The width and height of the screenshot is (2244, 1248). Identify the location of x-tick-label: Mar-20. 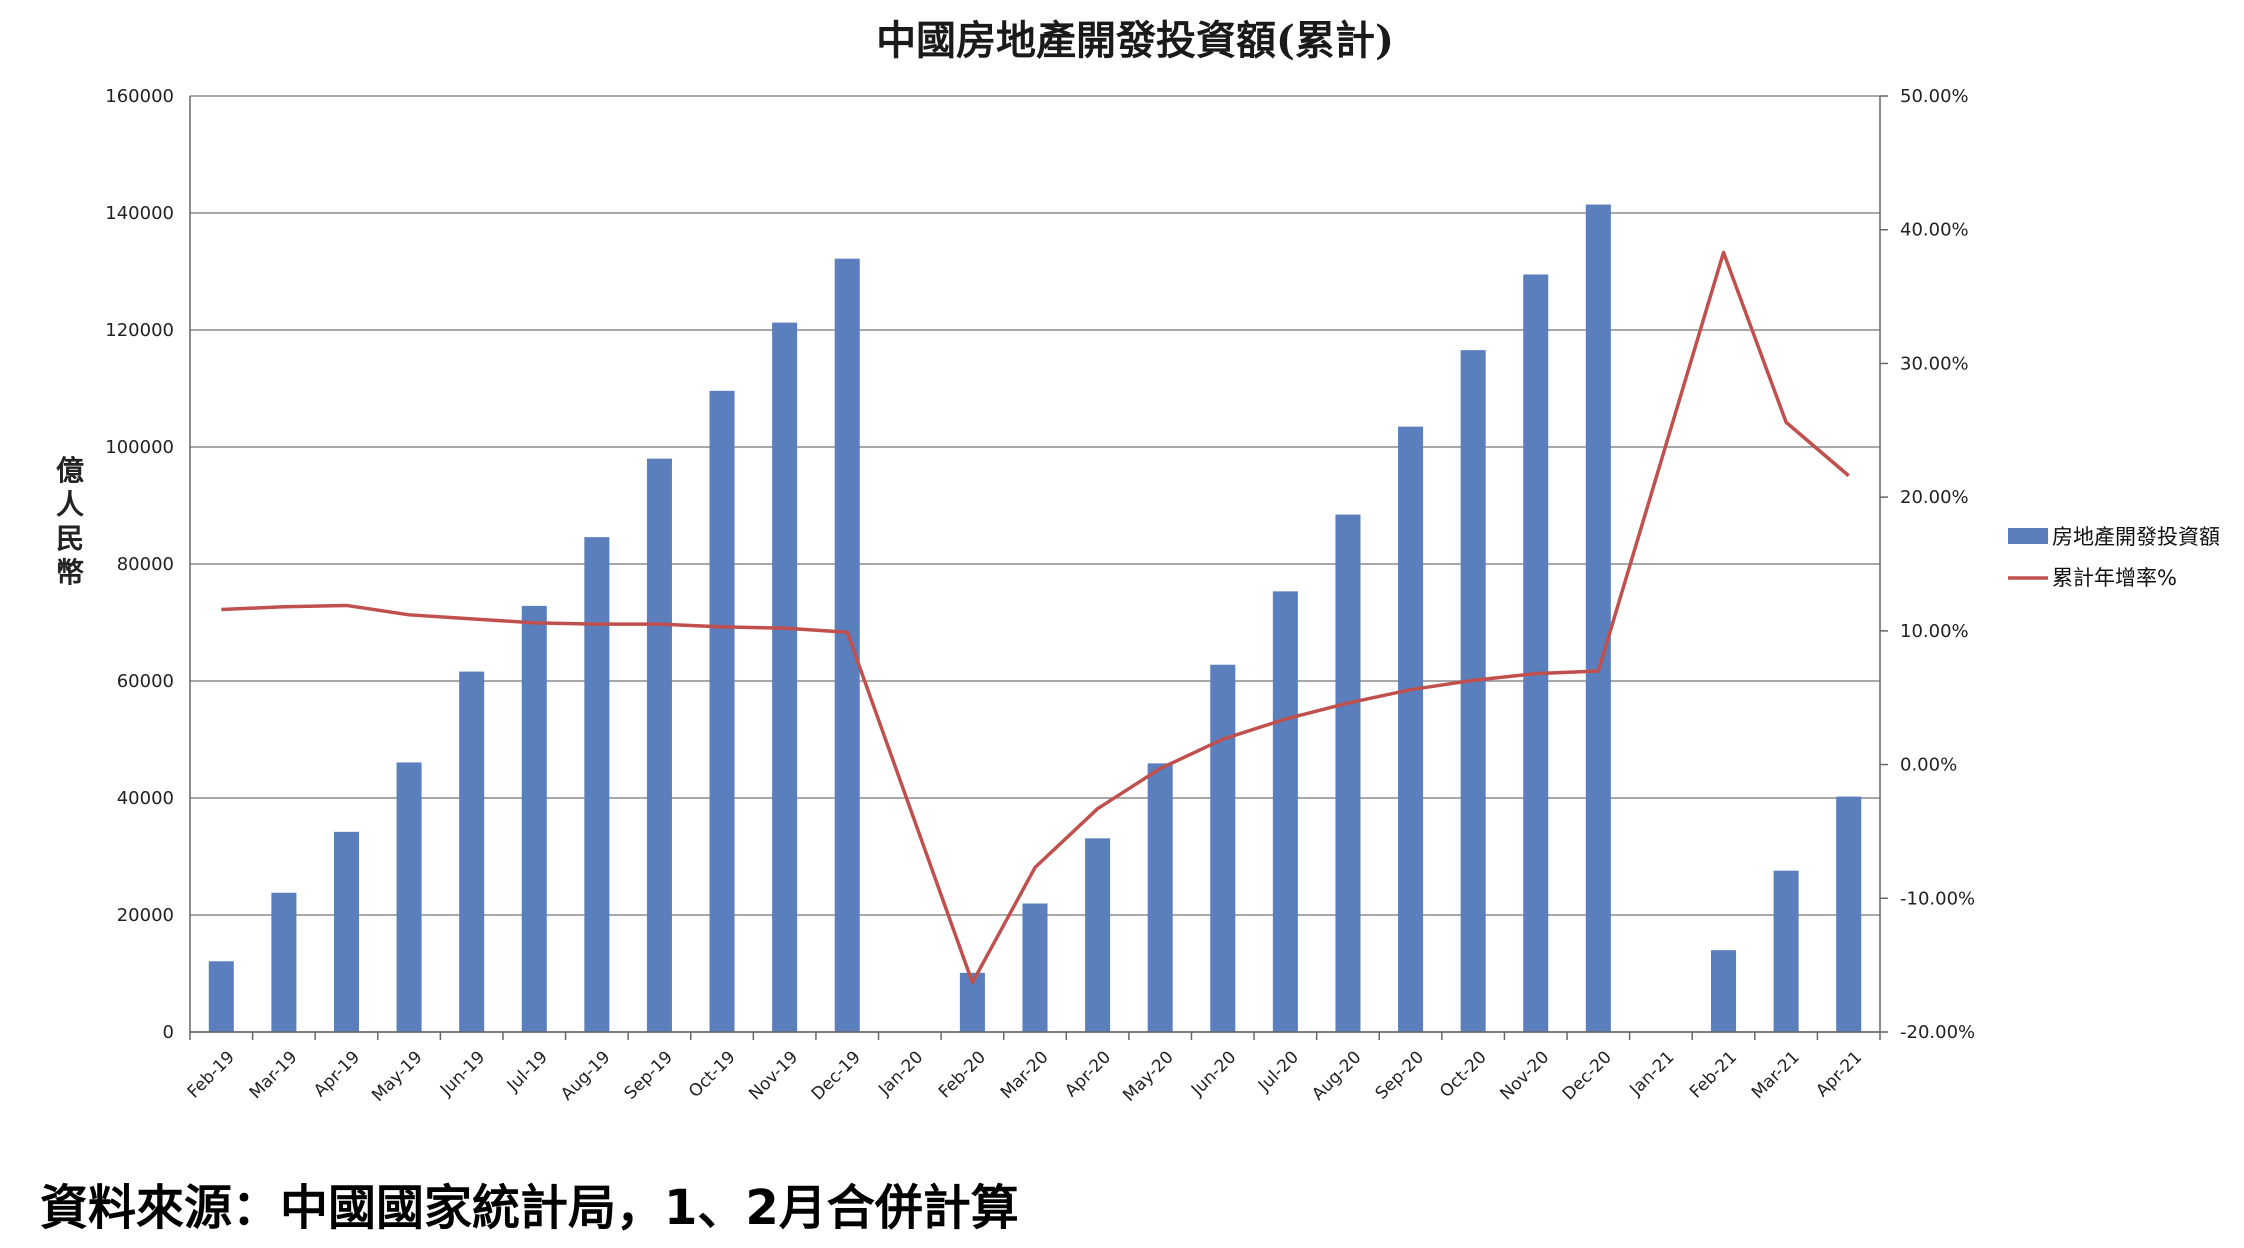
(1025, 1075).